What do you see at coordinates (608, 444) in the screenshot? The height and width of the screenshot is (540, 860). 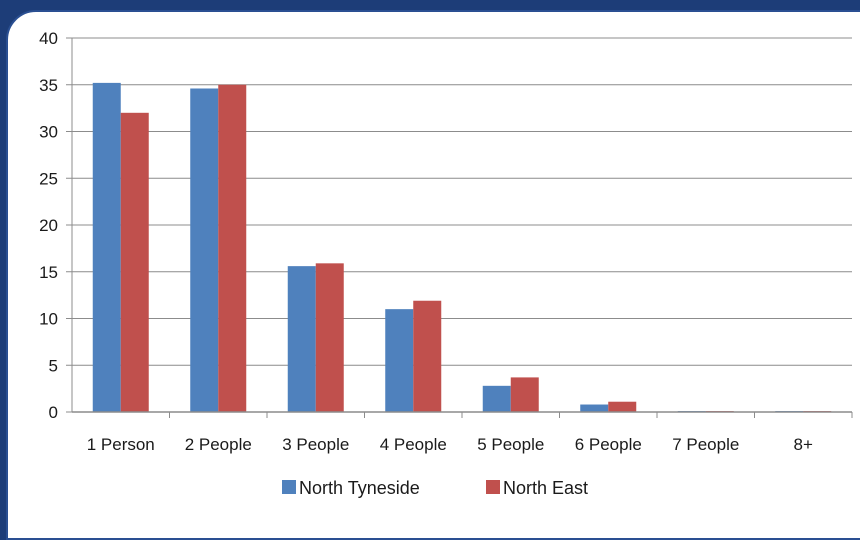 I see `x-tick-label: 6 People` at bounding box center [608, 444].